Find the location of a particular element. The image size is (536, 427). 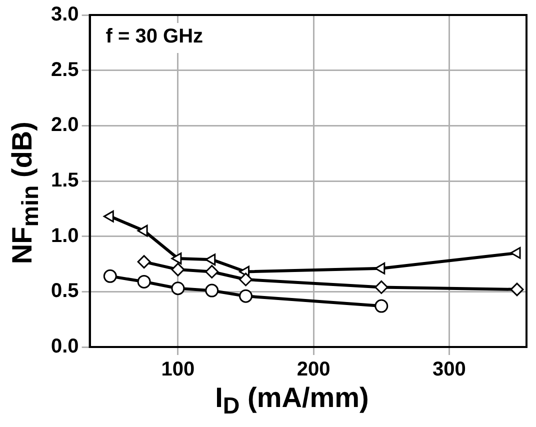

x-tick-label: 100 is located at coordinates (178, 369).